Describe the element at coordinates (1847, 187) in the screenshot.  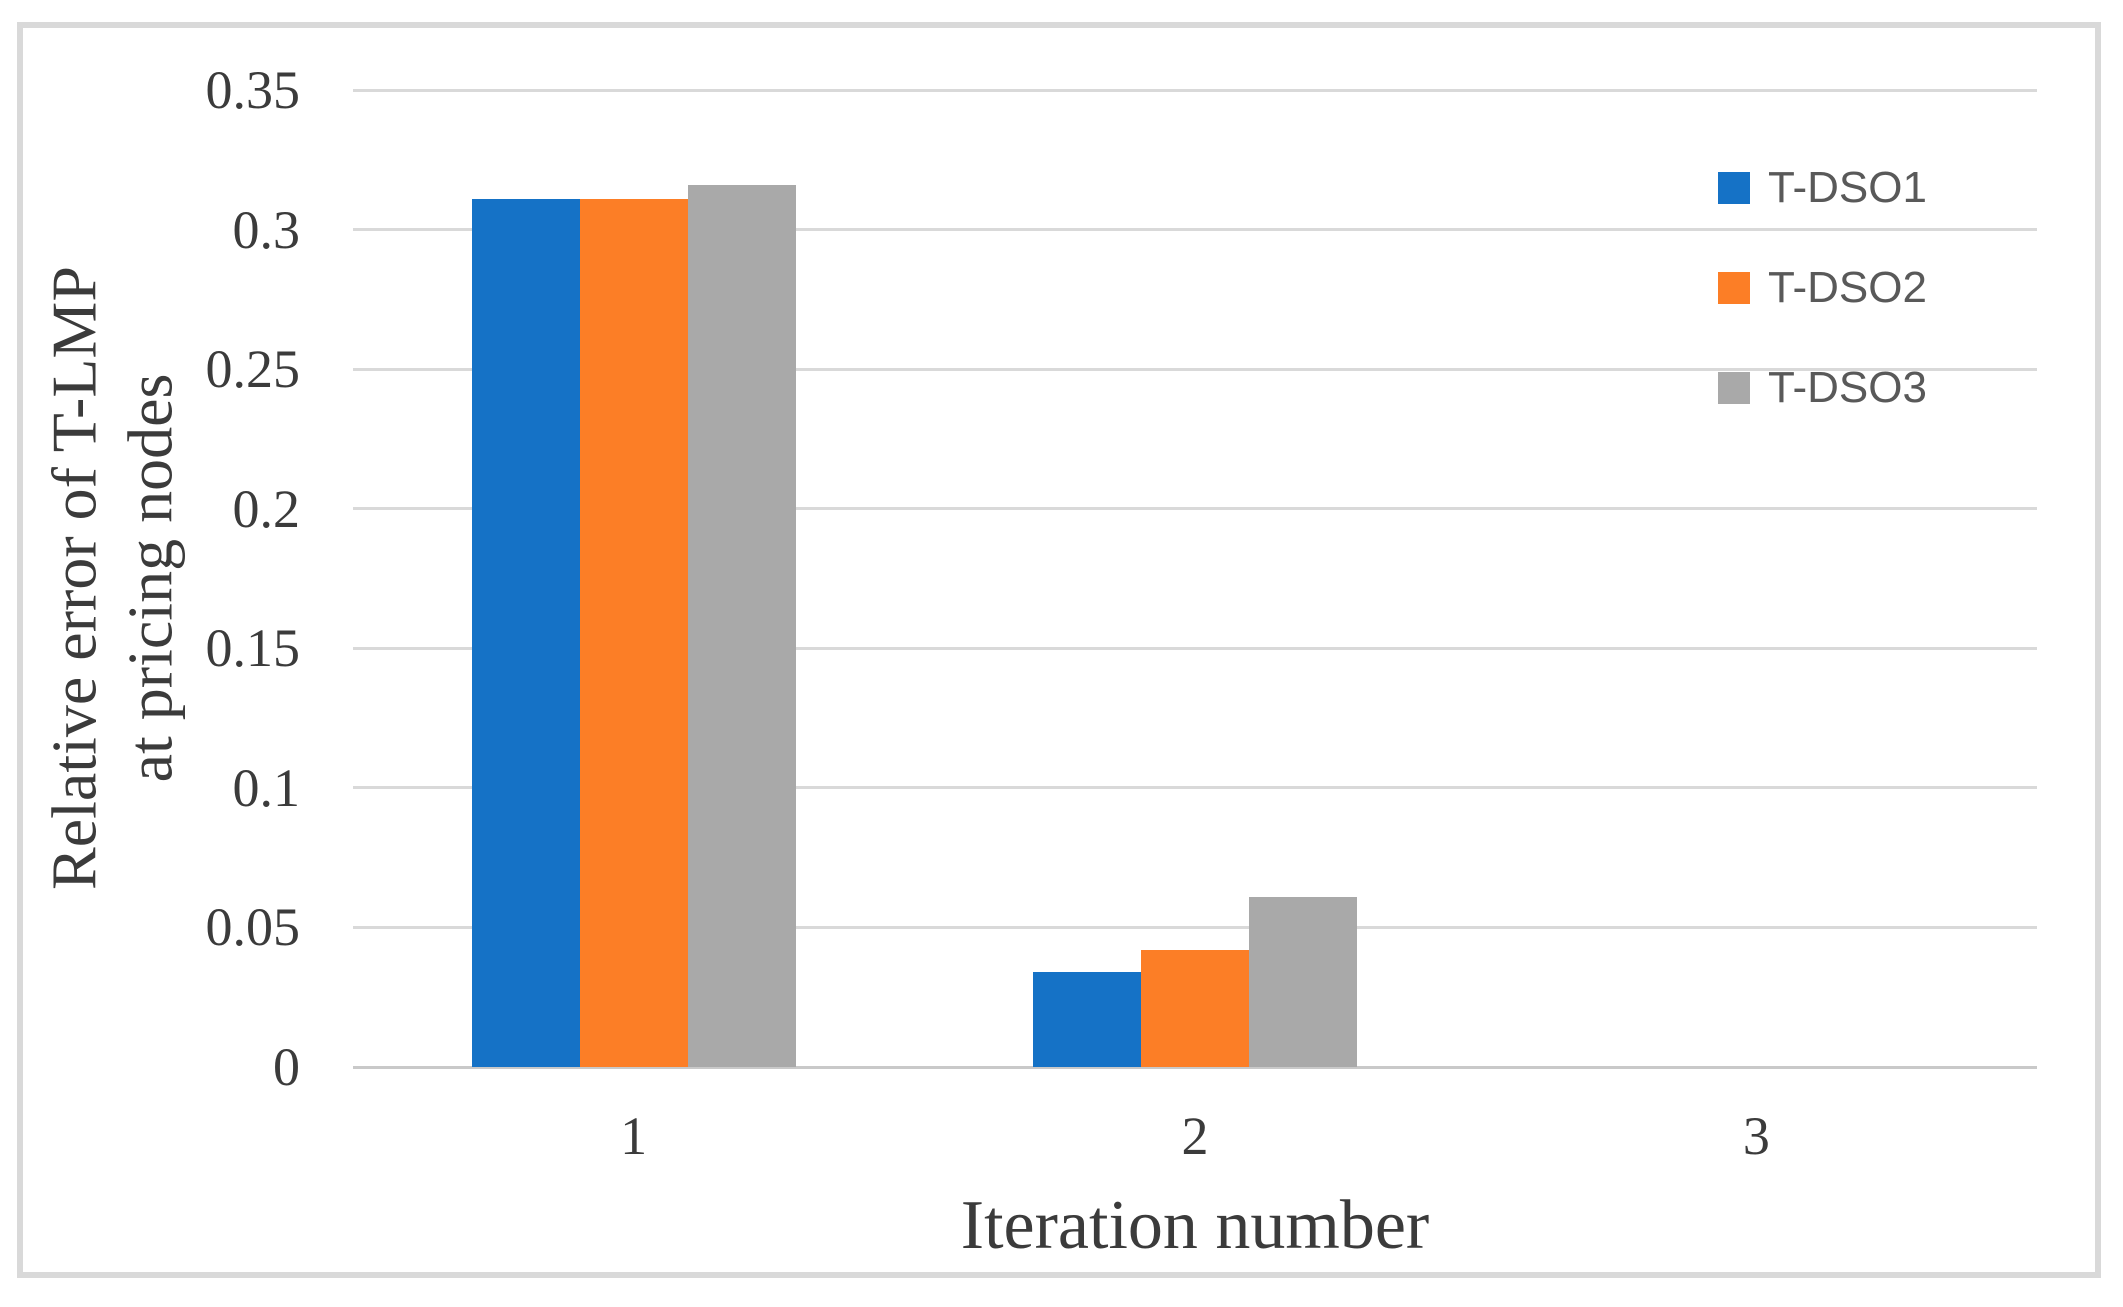
I see `legend-label-t-dso1: T-DSO1` at that location.